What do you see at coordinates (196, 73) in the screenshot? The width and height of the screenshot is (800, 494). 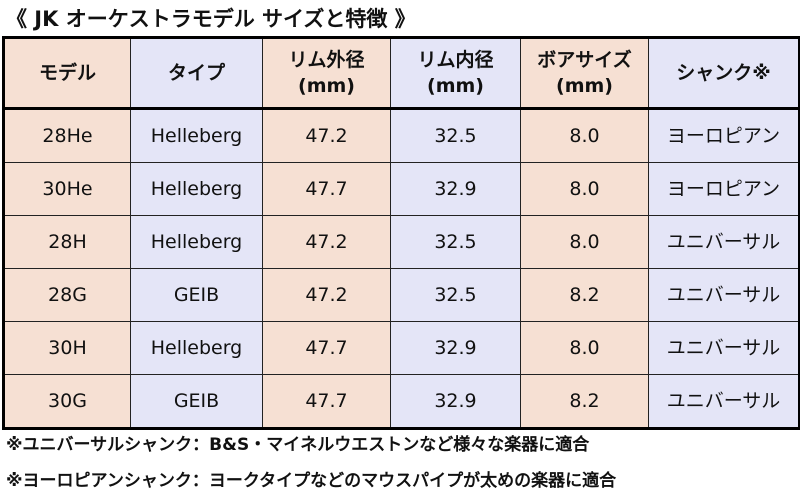 I see `header-type: タイプ` at bounding box center [196, 73].